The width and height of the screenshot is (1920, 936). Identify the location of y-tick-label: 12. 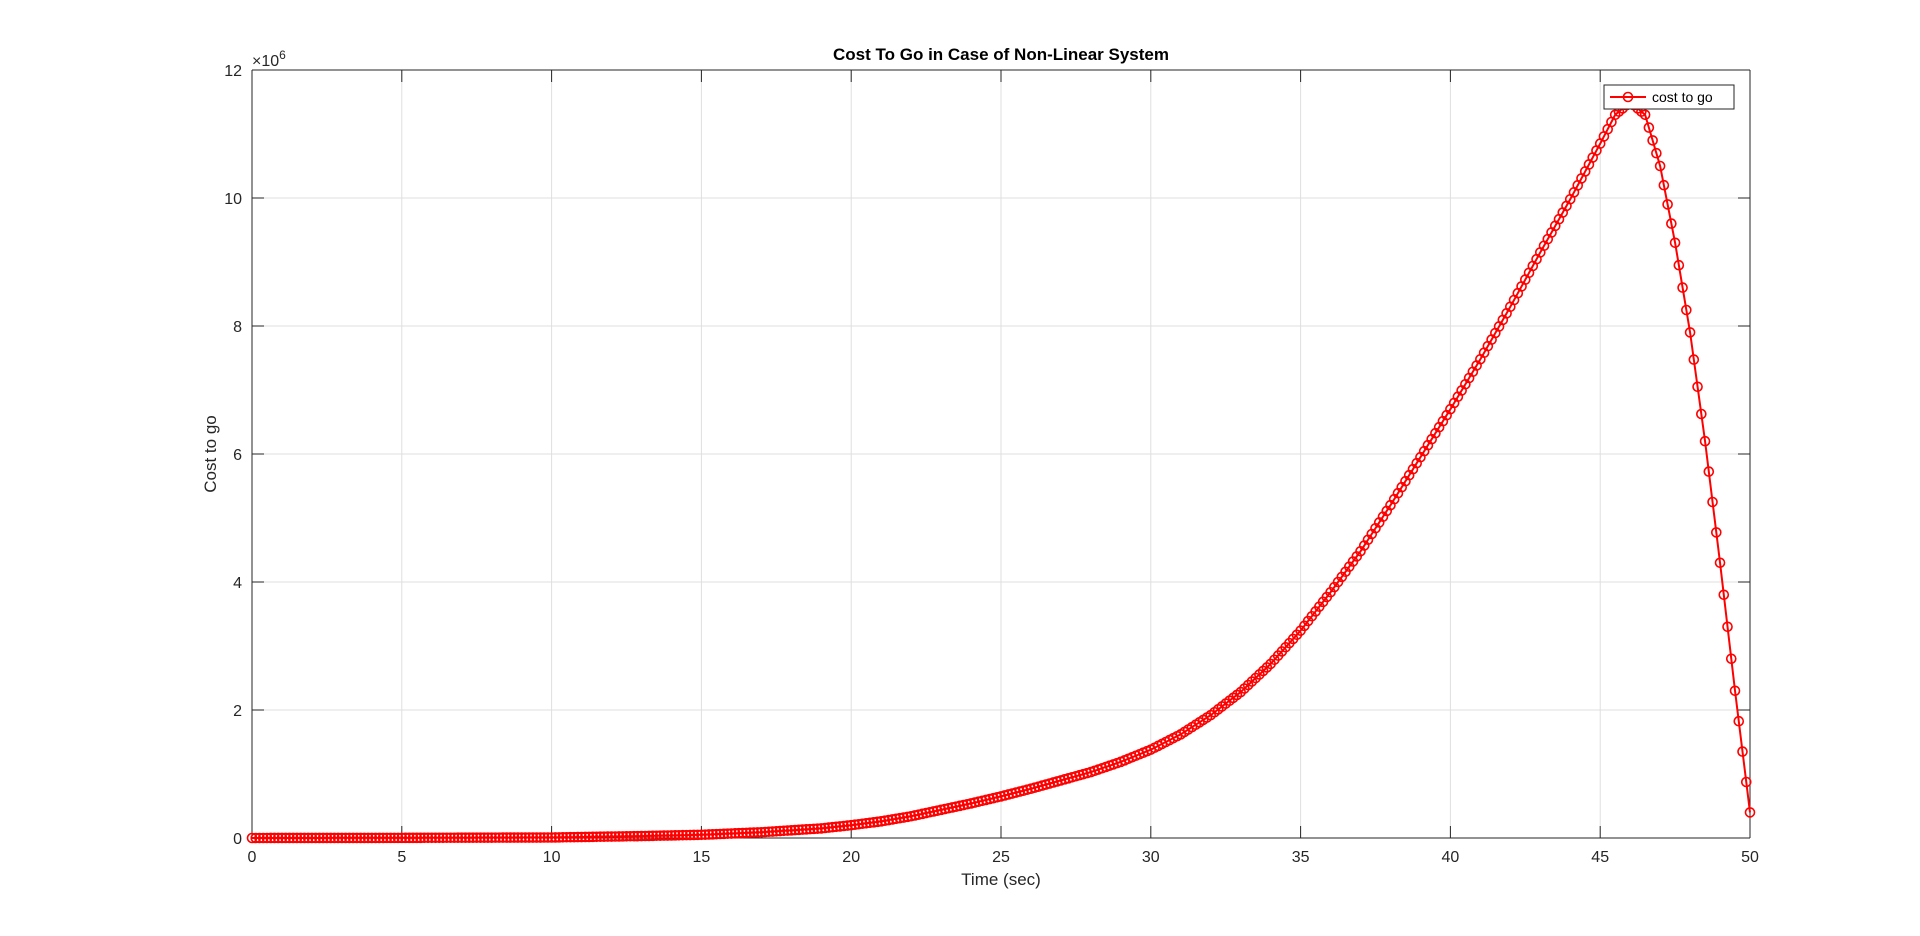
(233, 71).